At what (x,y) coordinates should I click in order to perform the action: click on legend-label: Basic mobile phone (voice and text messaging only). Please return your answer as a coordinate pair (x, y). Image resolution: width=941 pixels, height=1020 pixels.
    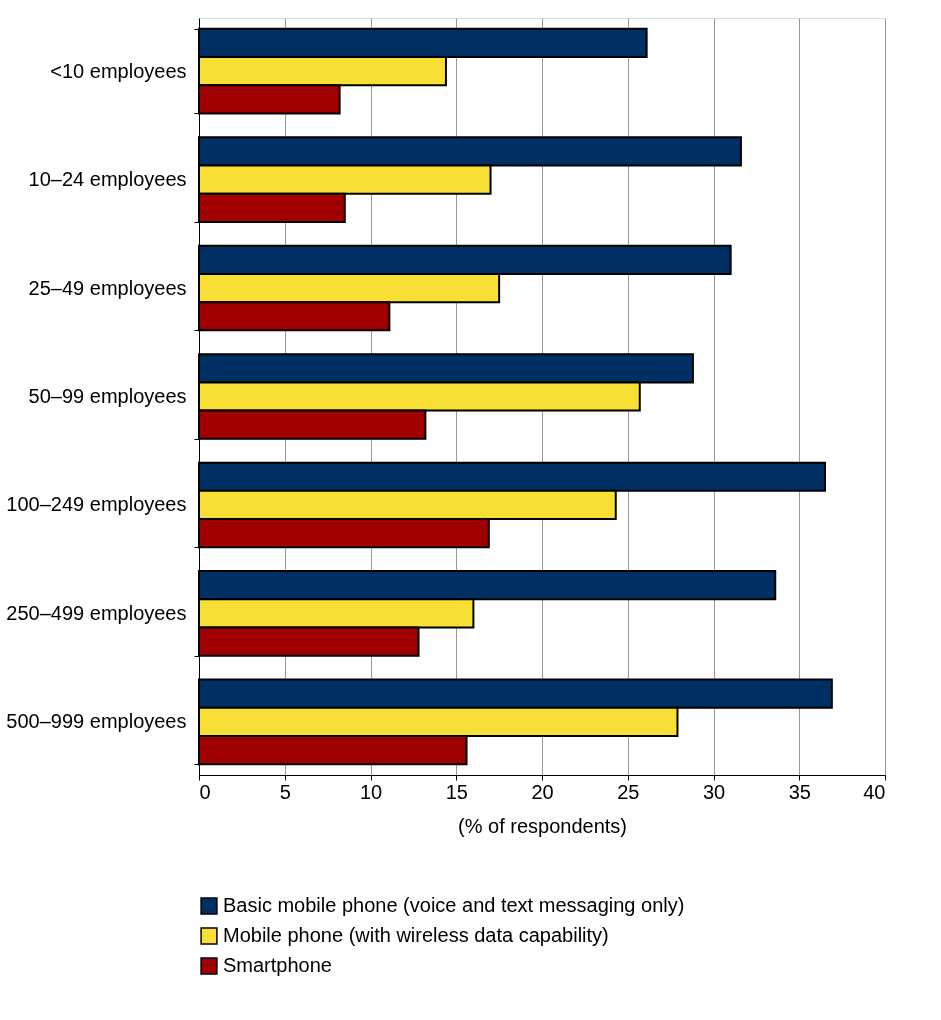
    Looking at the image, I should click on (454, 905).